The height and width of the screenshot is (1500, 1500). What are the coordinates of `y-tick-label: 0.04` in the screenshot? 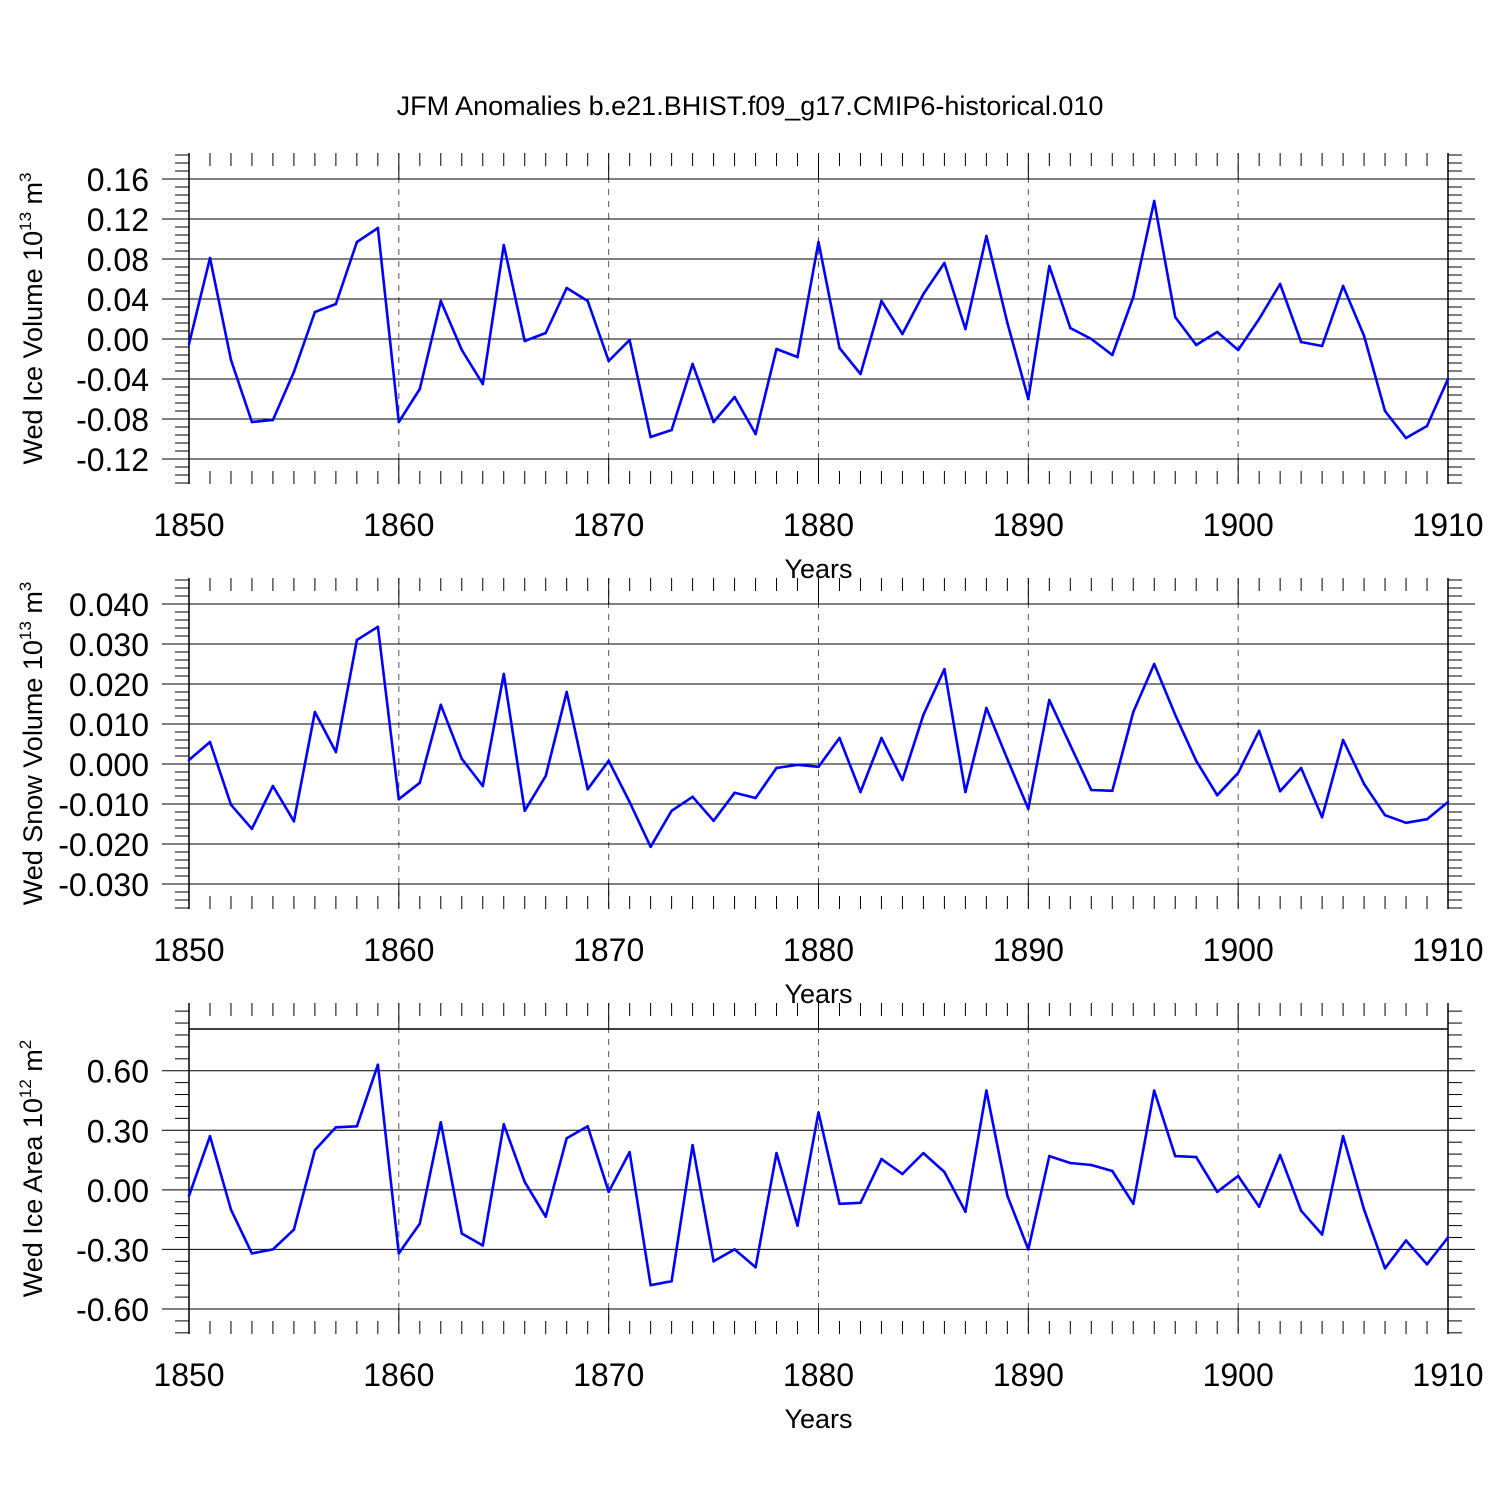 It's located at (118, 300).